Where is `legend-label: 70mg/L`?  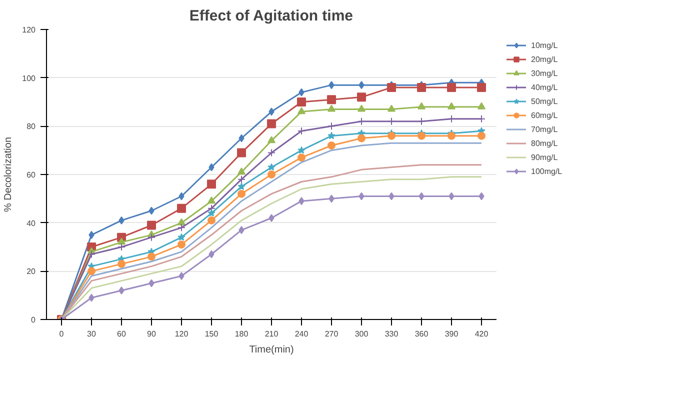 legend-label: 70mg/L is located at coordinates (544, 129).